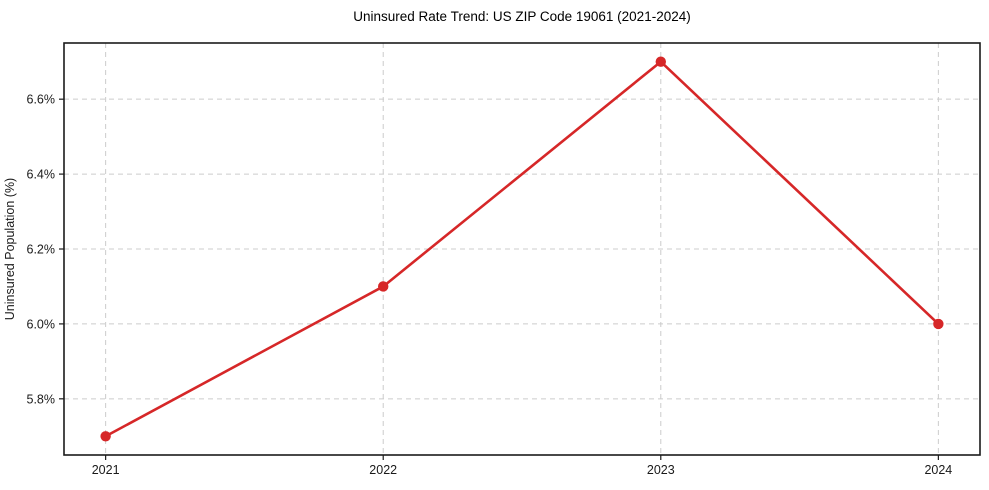  Describe the element at coordinates (41, 100) in the screenshot. I see `y-tick-label: 6.6%` at that location.